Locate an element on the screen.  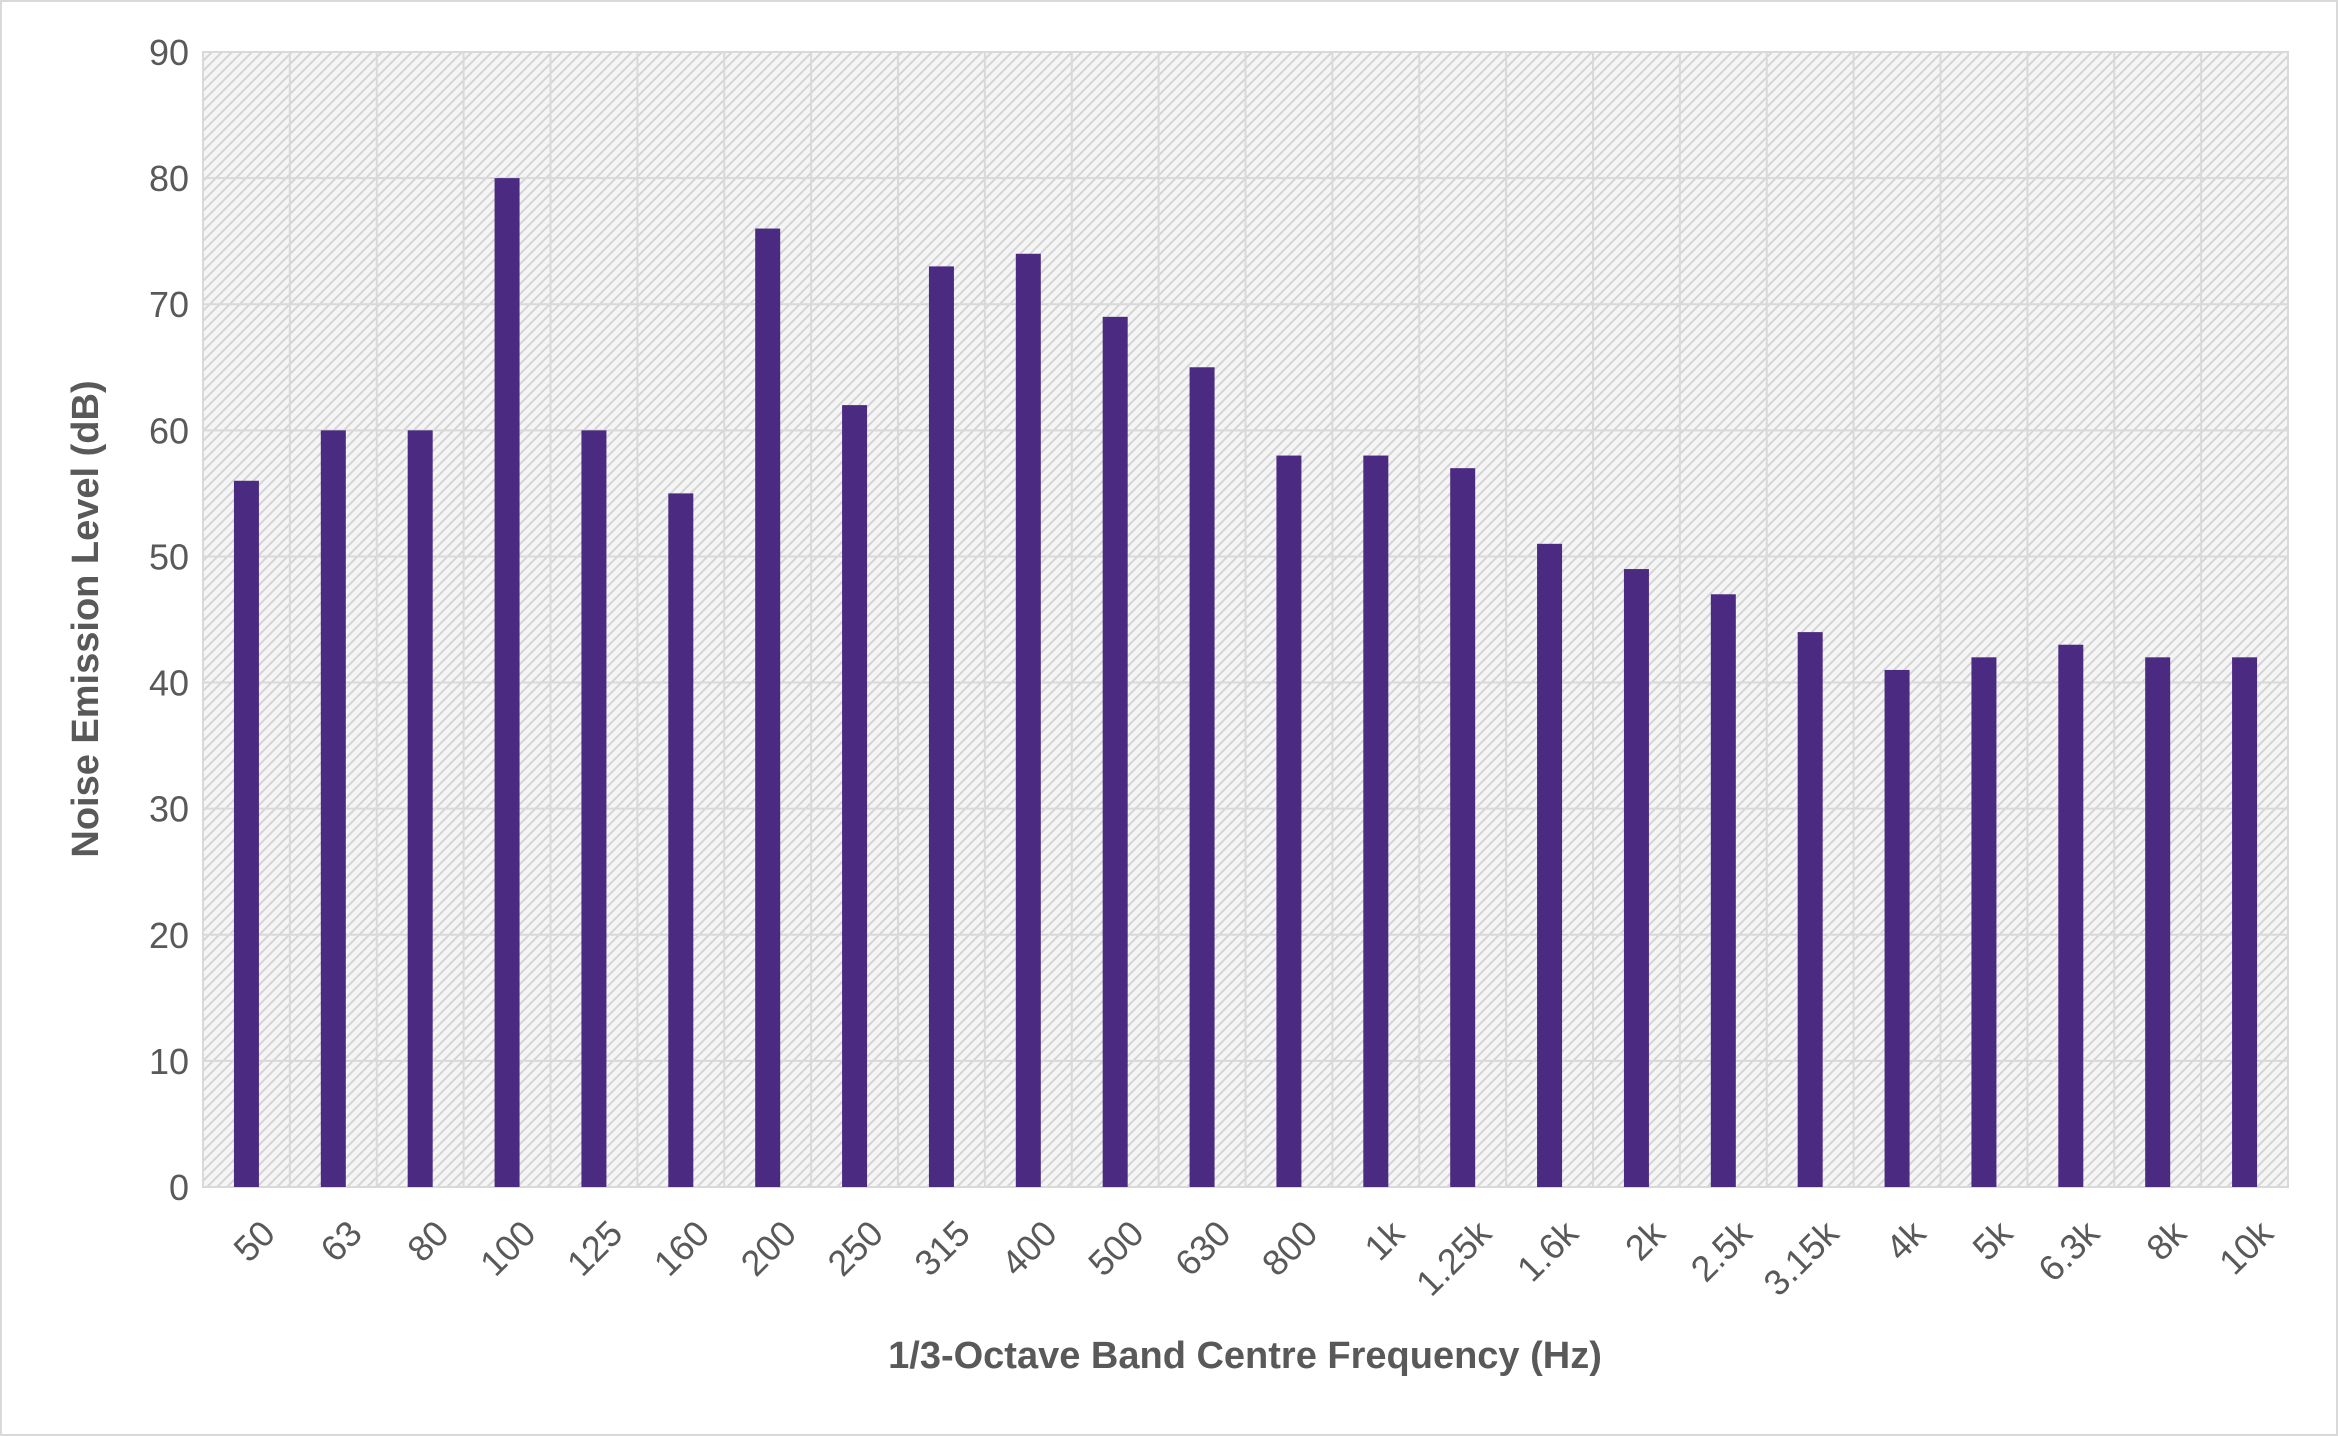
x-tick-label: 125 is located at coordinates (594, 1247).